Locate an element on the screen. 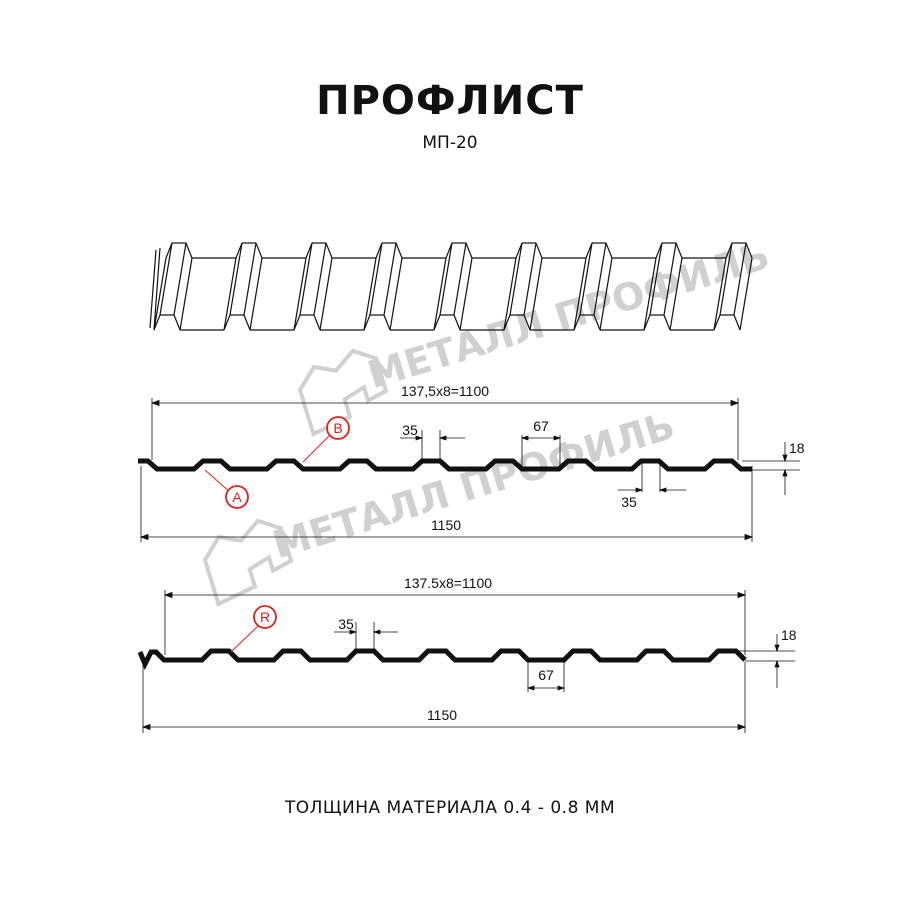 This screenshot has width=900, height=900. svg-text: B is located at coordinates (337, 428).